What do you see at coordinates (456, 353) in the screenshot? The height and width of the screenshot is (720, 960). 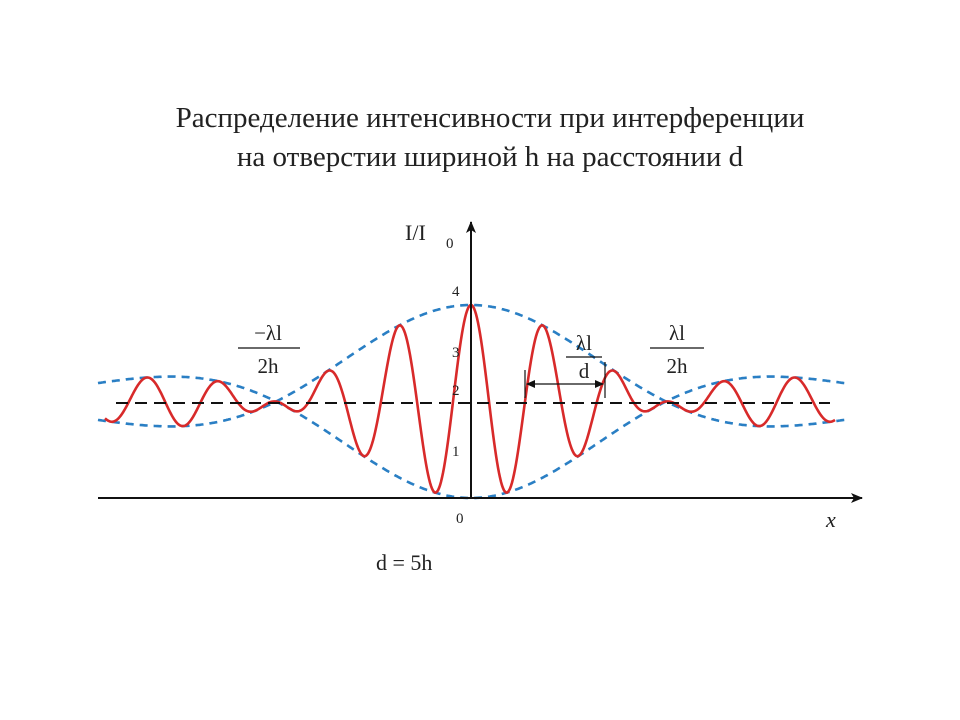 I see `tick-label: 3` at bounding box center [456, 353].